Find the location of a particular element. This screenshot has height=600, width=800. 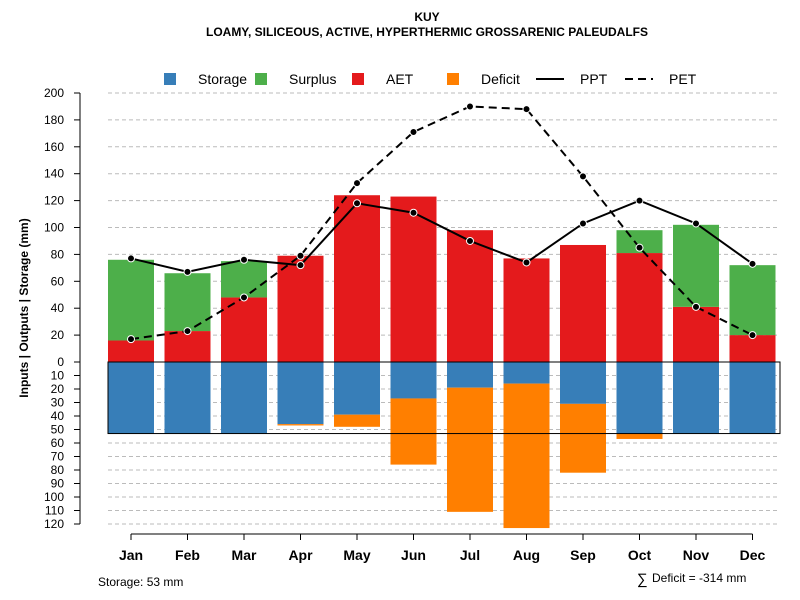

x-tick-label: Dec is located at coordinates (753, 555).